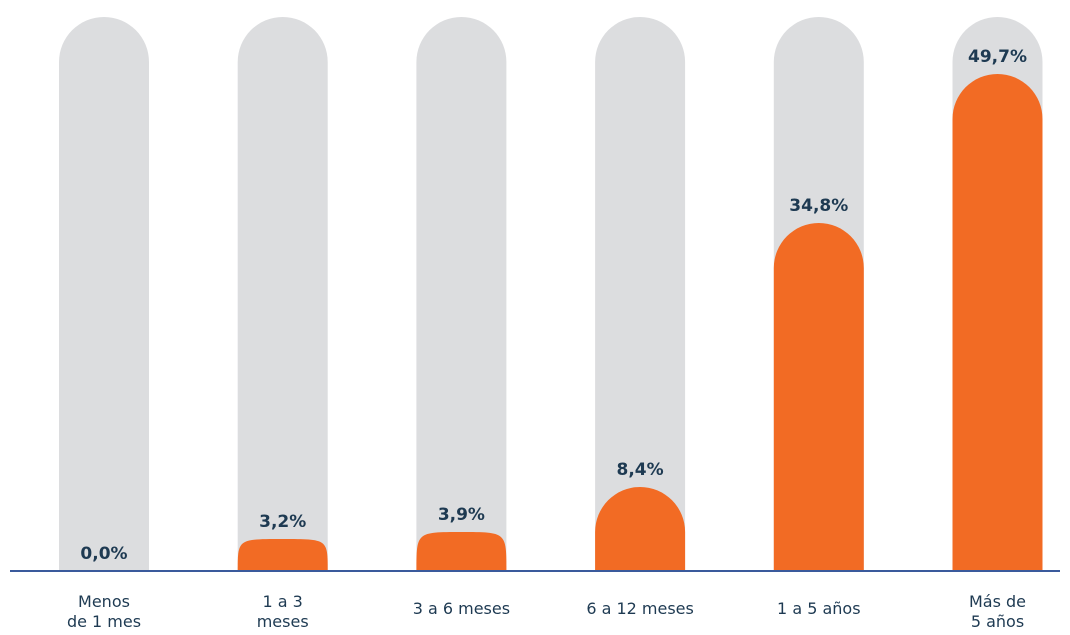 Image resolution: width=1070 pixels, height=635 pixels. What do you see at coordinates (640, 608) in the screenshot?
I see `category-label: 6 a 12 meses` at bounding box center [640, 608].